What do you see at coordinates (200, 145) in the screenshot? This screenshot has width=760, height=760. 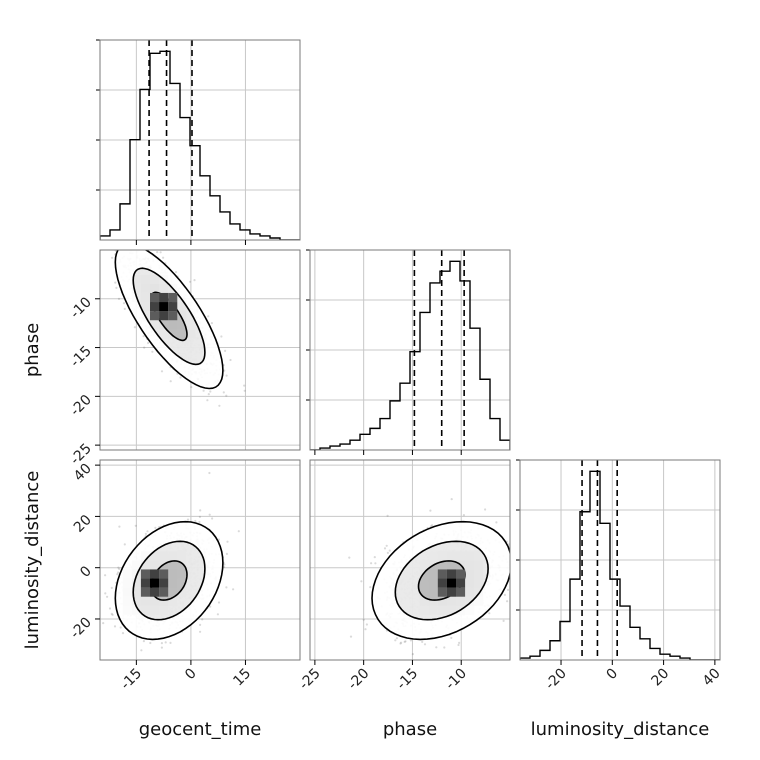 I see `histogram-step-geocent_time` at bounding box center [200, 145].